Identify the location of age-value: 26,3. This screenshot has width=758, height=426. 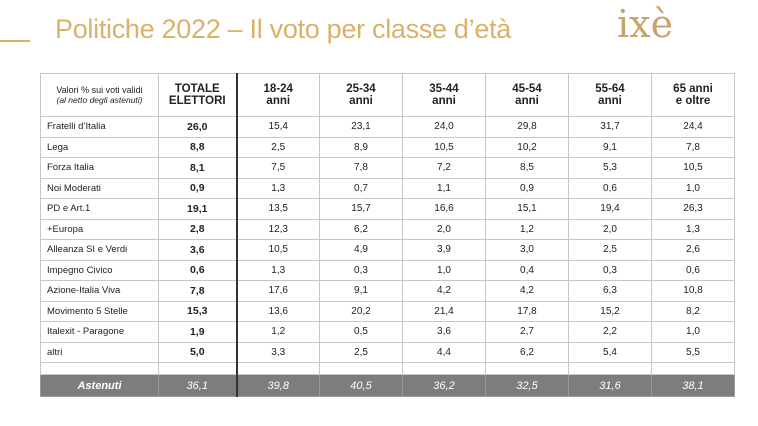
(693, 209).